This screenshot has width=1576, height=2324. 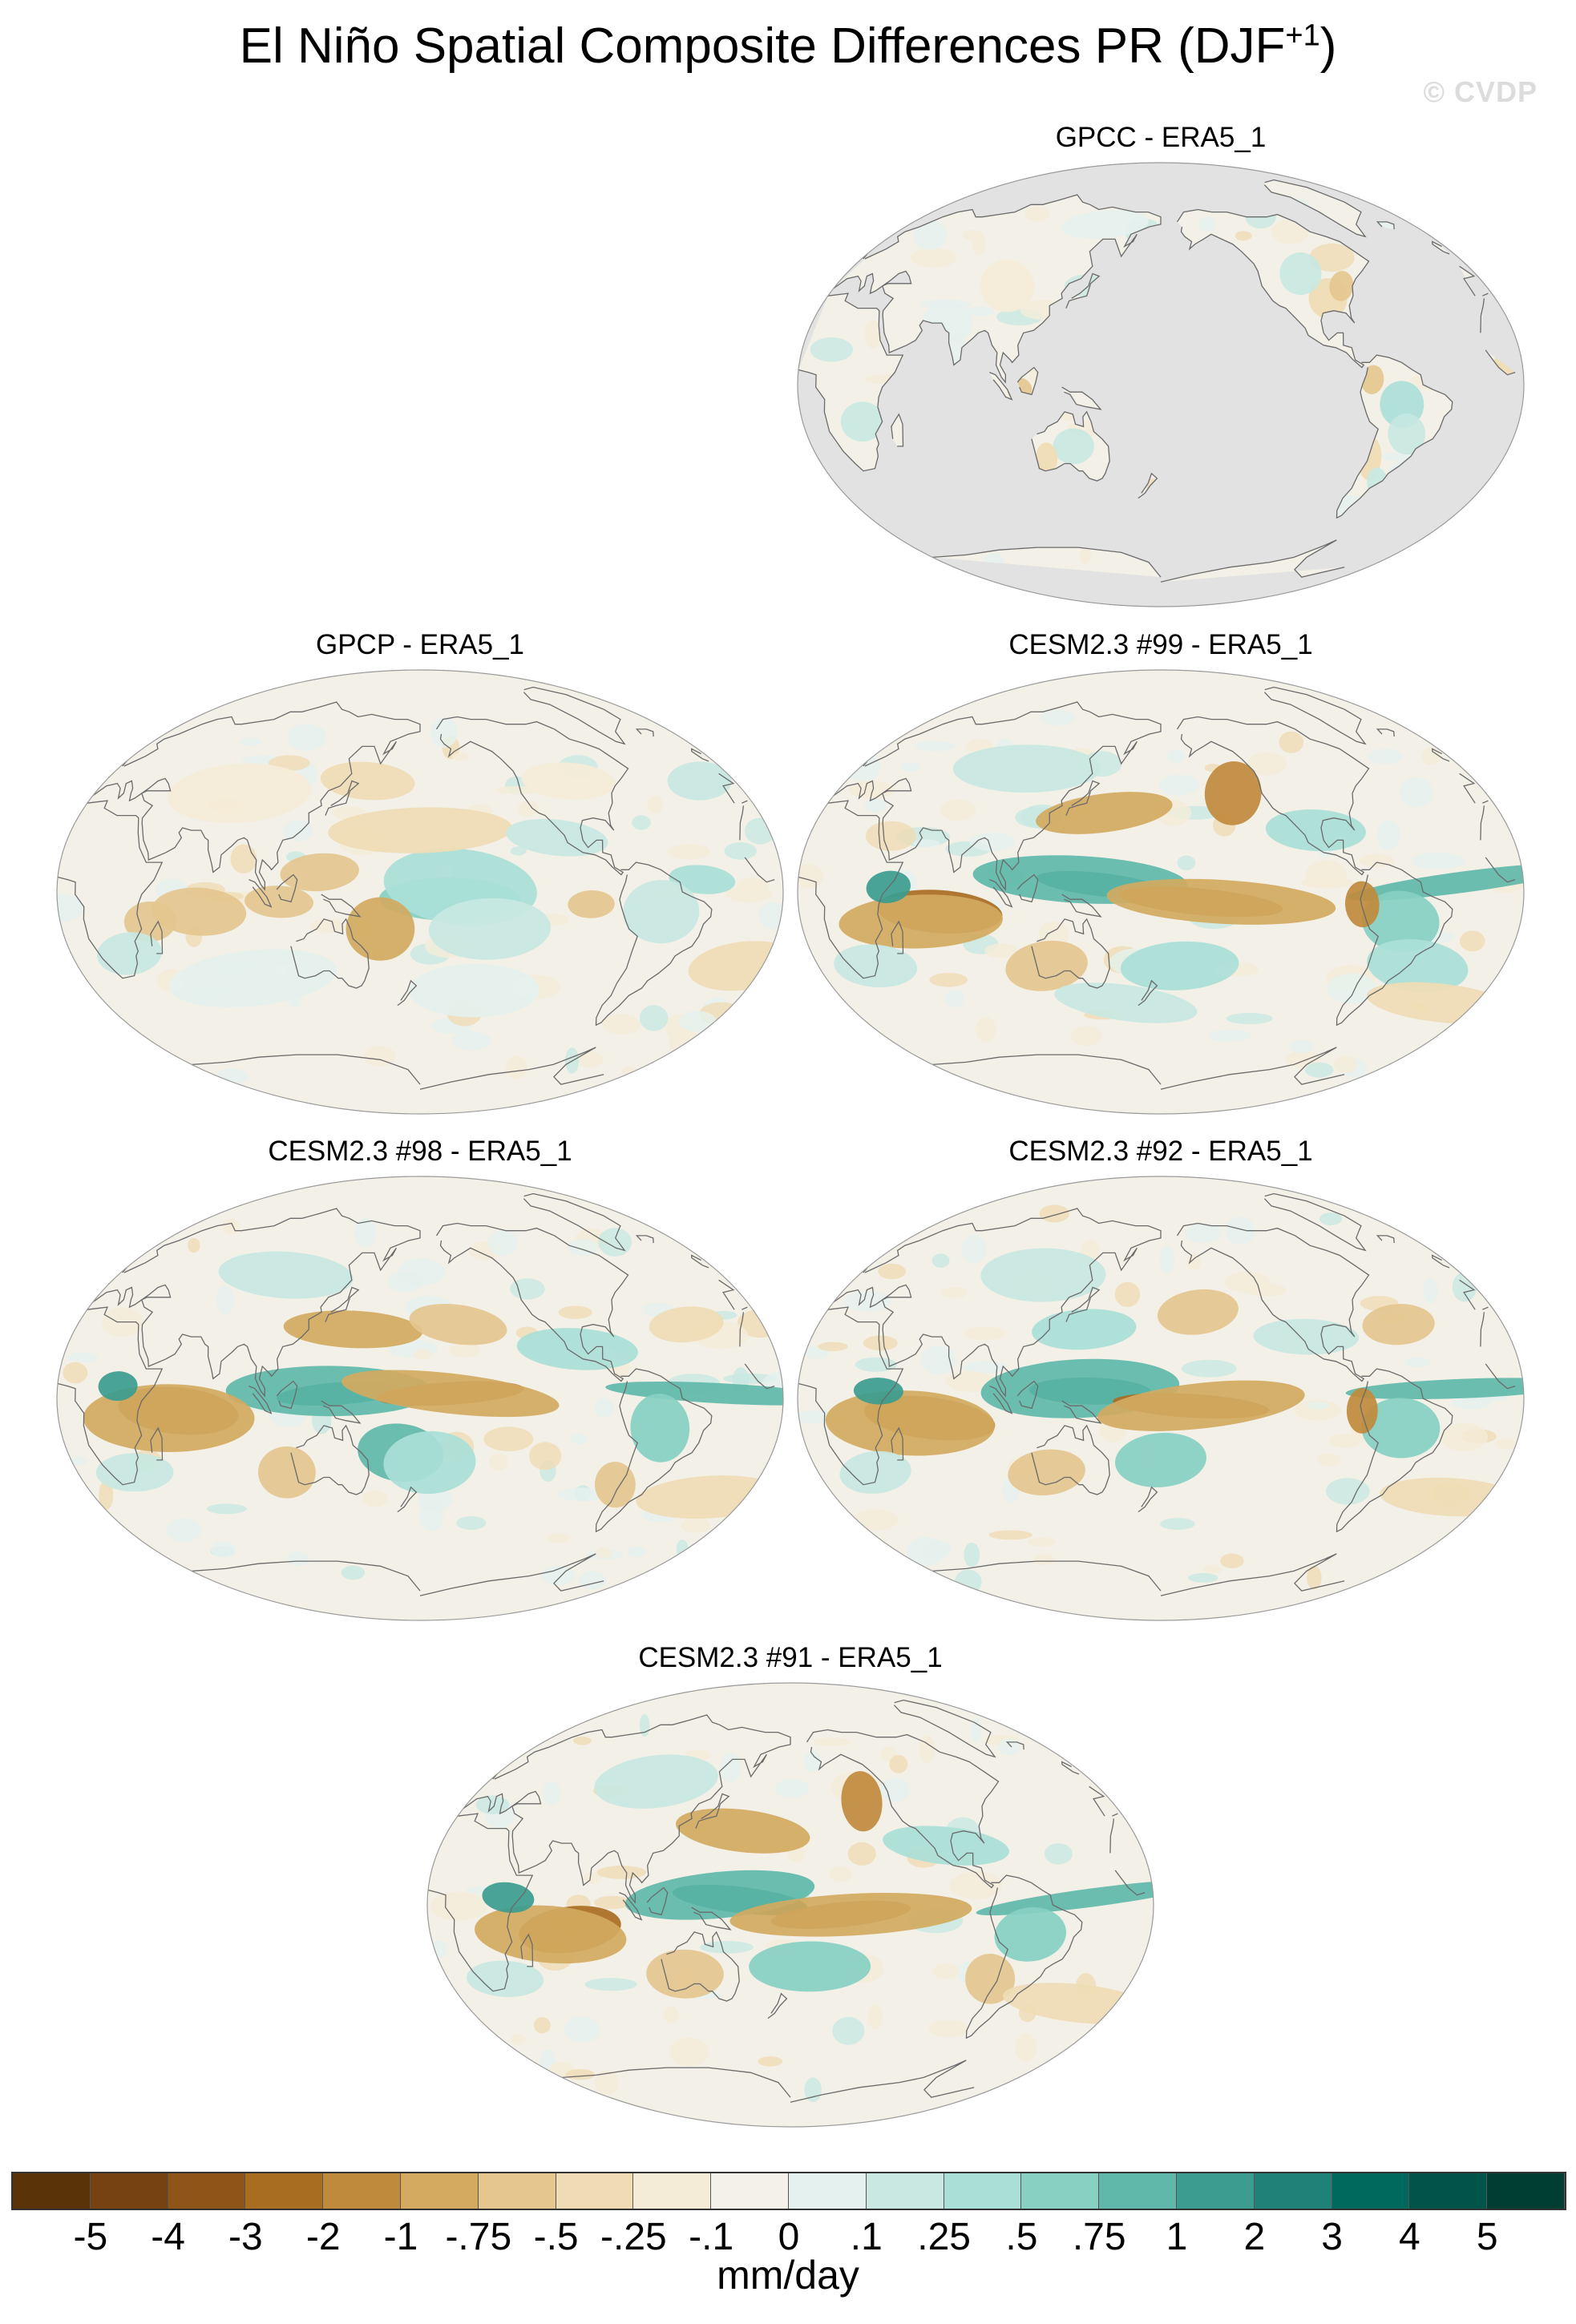 I want to click on map-panel-cesm-98: CESM2.3 #98 - ERA5_1, so click(x=420, y=1382).